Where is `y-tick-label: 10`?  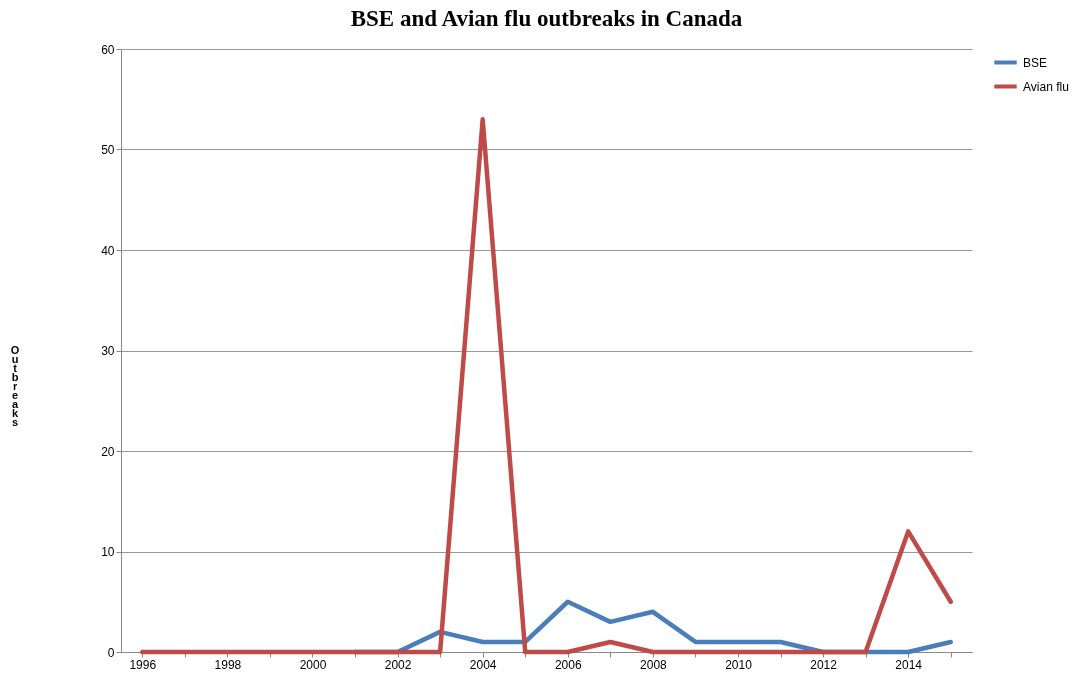 y-tick-label: 10 is located at coordinates (108, 552).